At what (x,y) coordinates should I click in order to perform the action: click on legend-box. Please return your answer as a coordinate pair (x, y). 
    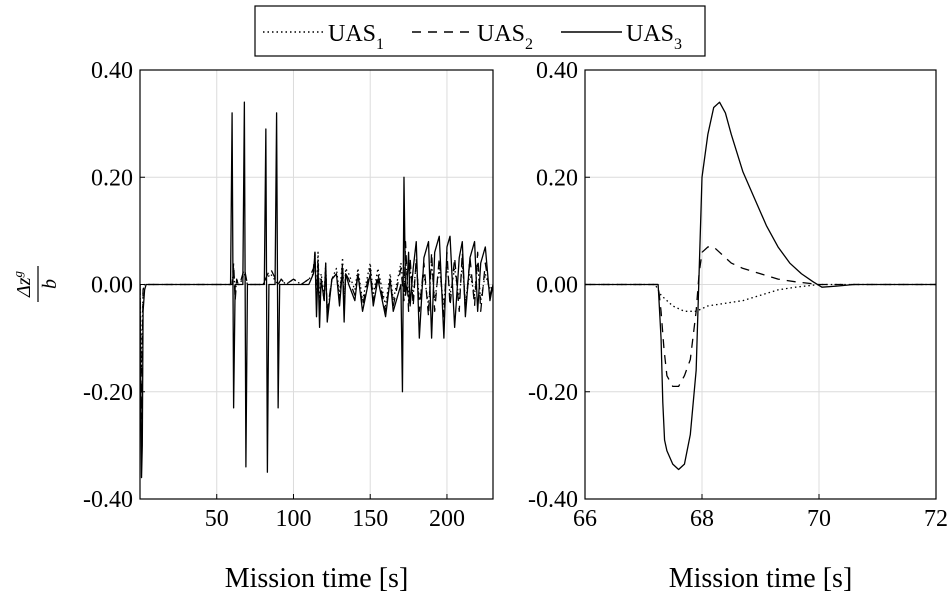
    Looking at the image, I should click on (480, 31).